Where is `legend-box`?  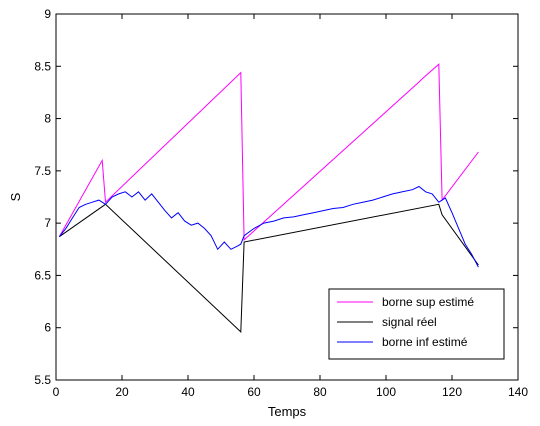
legend-box is located at coordinates (416, 324).